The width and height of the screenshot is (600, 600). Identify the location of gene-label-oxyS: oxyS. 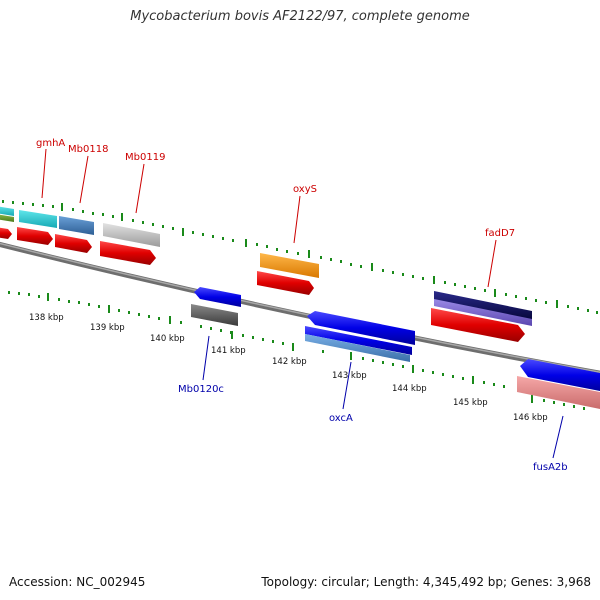
(305, 189).